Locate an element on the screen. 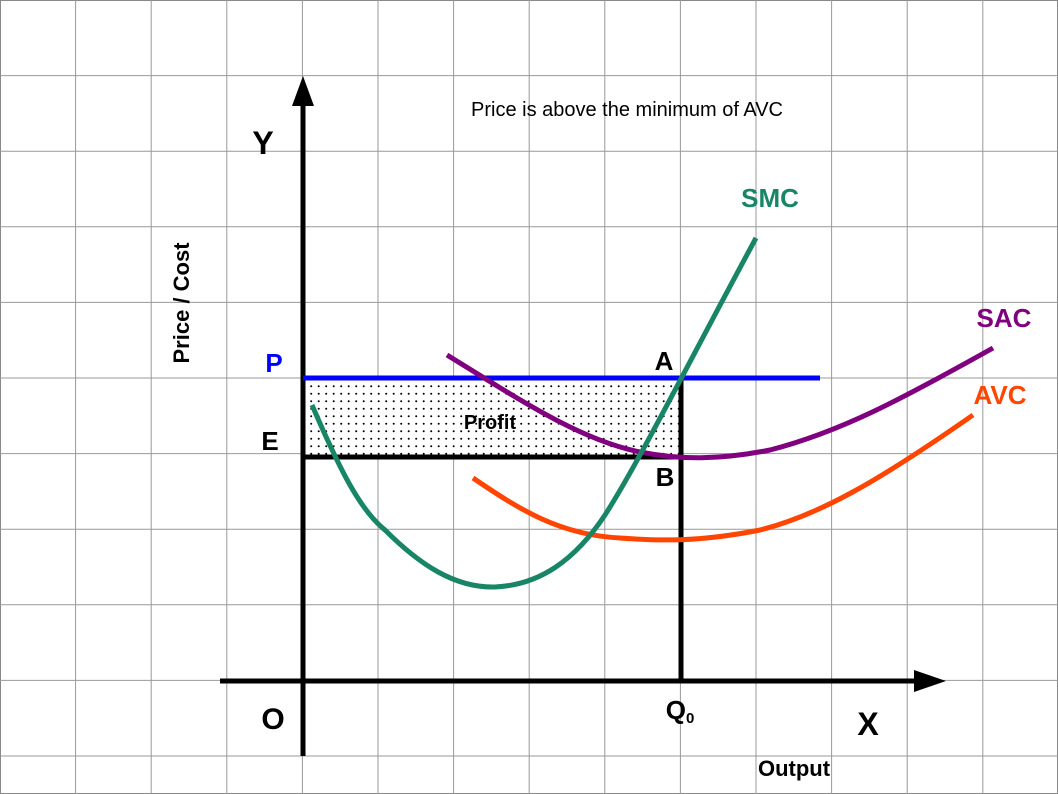 This screenshot has width=1058, height=794. label-q0: Q0 is located at coordinates (680, 711).